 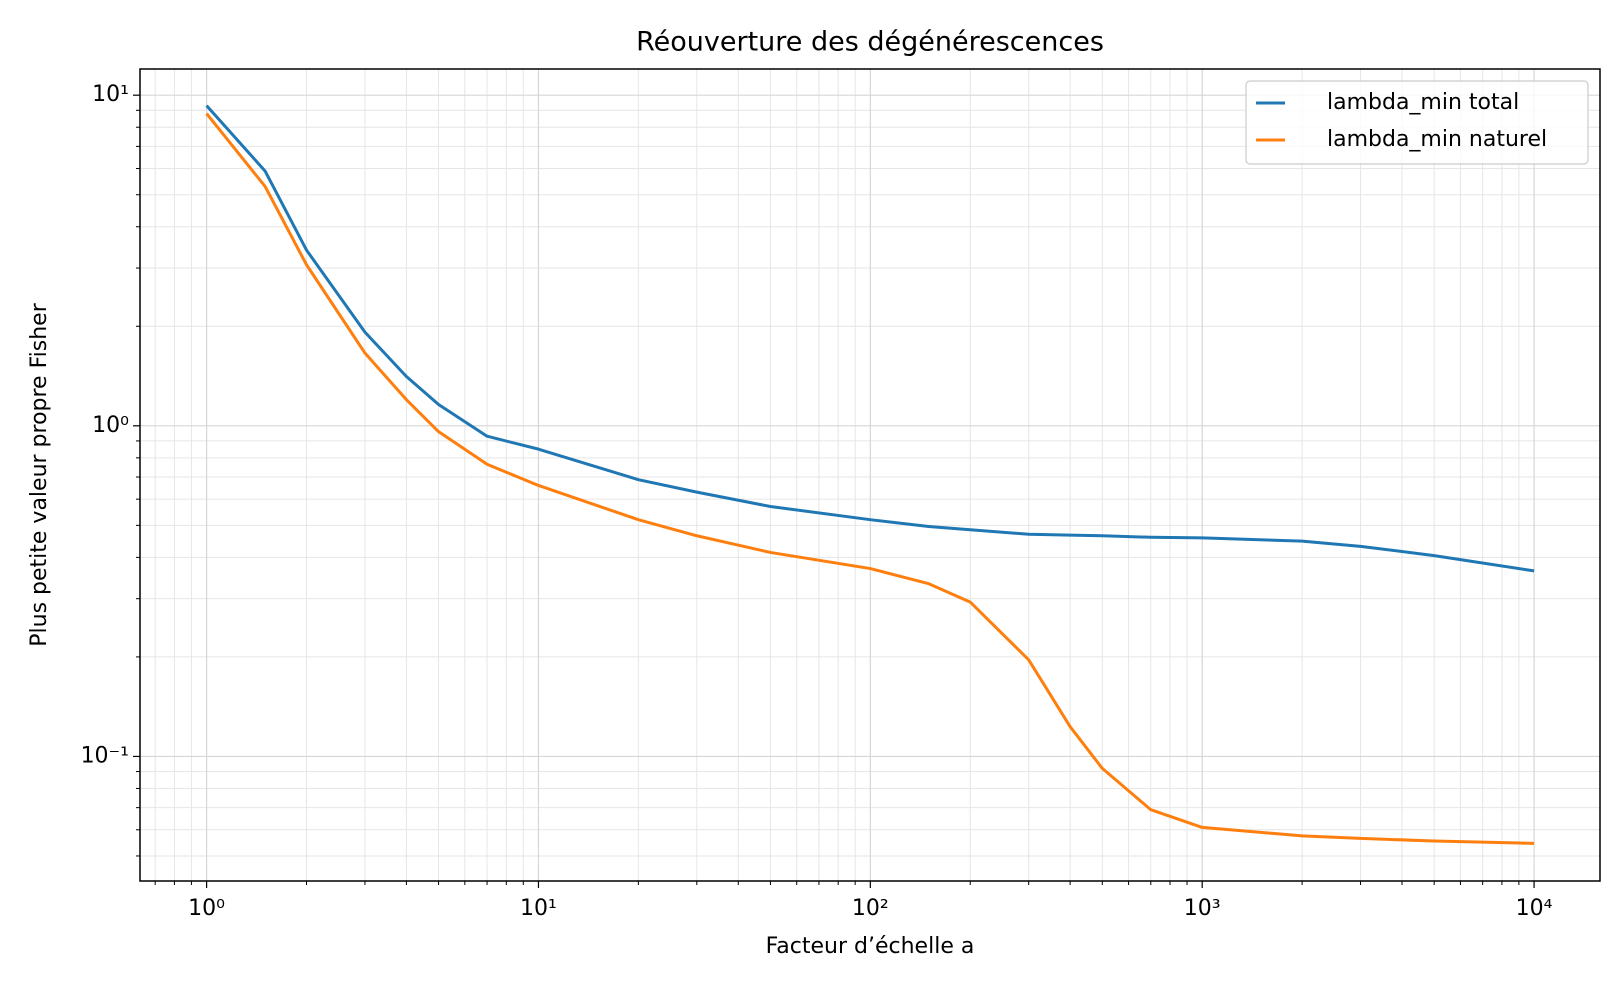 I want to click on y-tick-label: 10⁻¹, so click(x=105, y=755).